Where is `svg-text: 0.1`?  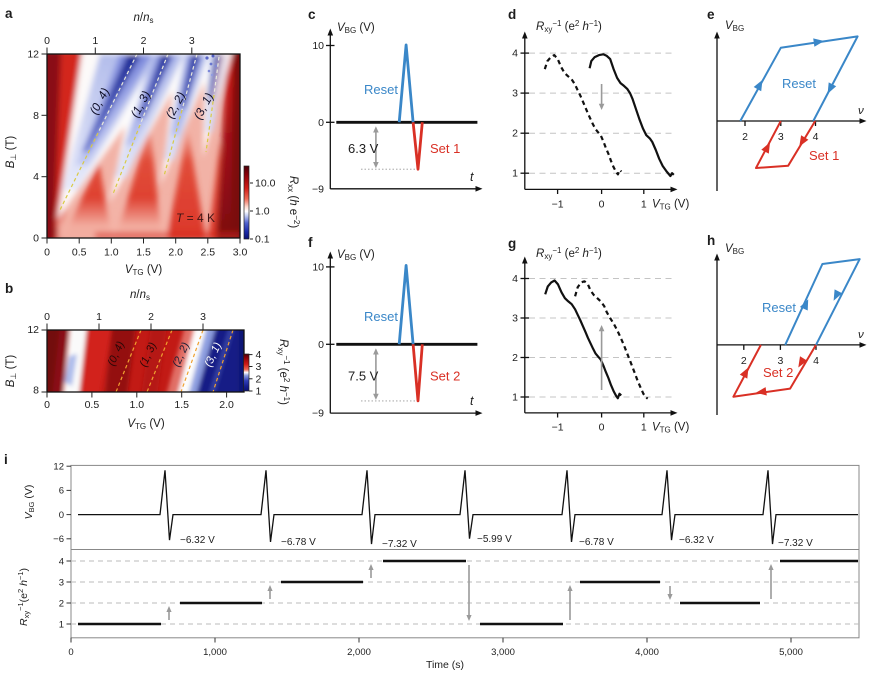 svg-text: 0.1 is located at coordinates (262, 240).